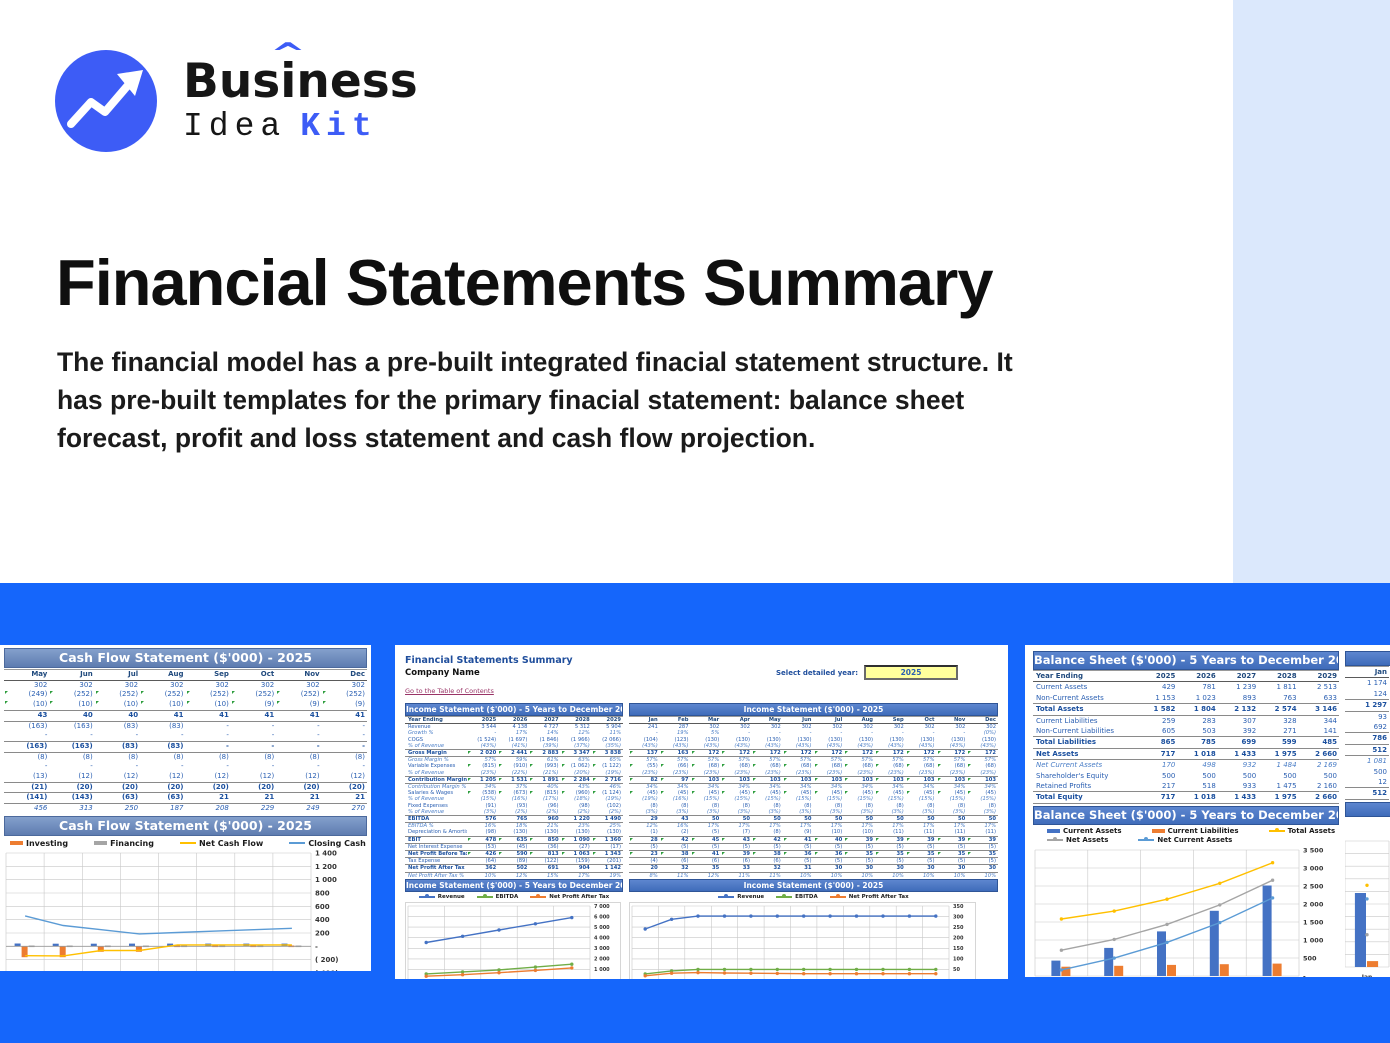 Image resolution: width=1390 pixels, height=1043 pixels. What do you see at coordinates (1157, 709) in the screenshot?
I see `table-cell: 1 582` at bounding box center [1157, 709].